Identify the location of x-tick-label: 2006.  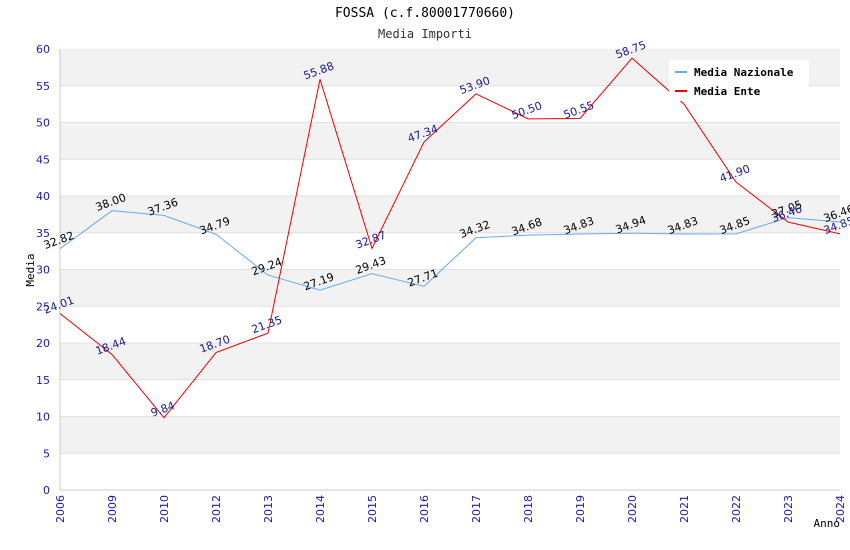
(60, 509).